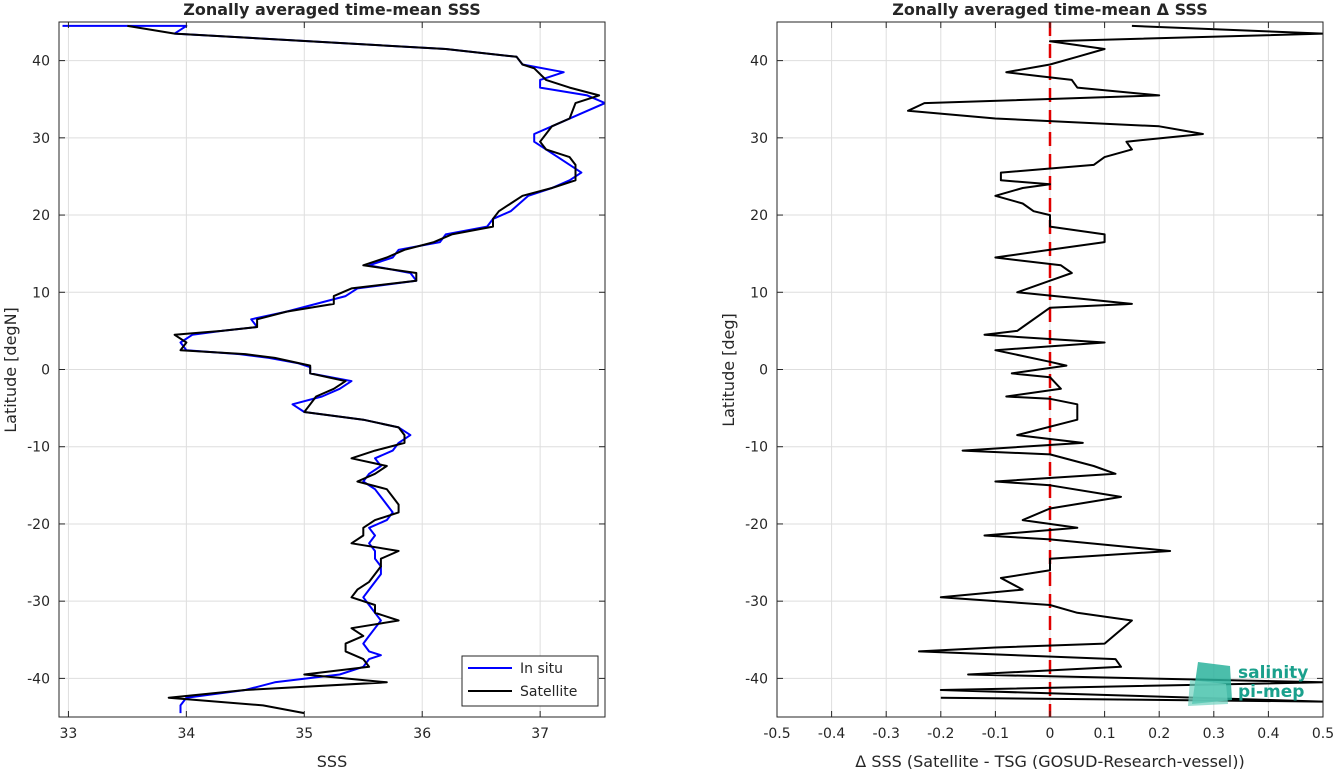 This screenshot has width=1336, height=769. What do you see at coordinates (304, 734) in the screenshot?
I see `left-x-tick-label: 35` at bounding box center [304, 734].